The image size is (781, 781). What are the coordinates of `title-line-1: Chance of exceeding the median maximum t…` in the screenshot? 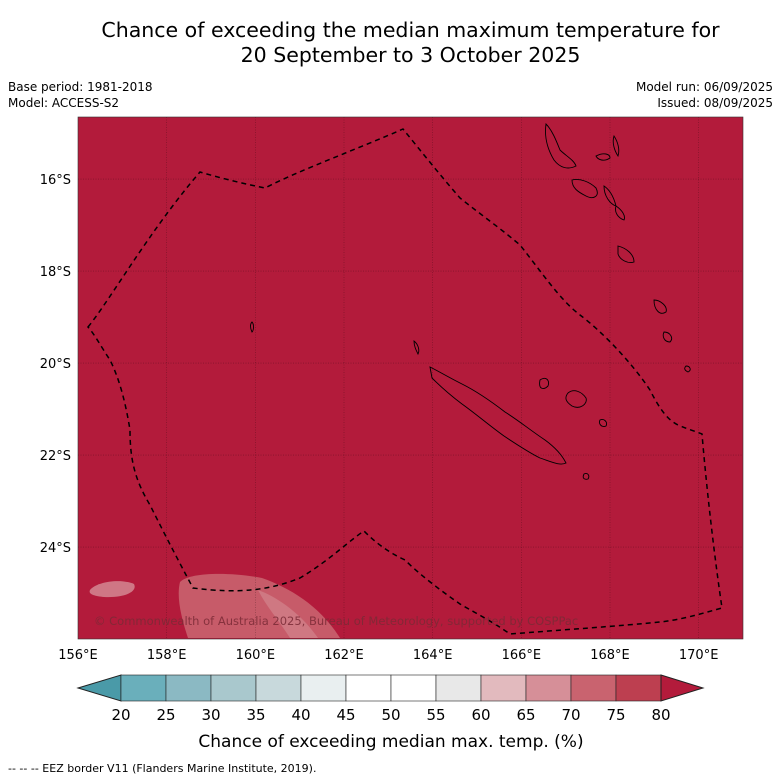 It's located at (410, 30).